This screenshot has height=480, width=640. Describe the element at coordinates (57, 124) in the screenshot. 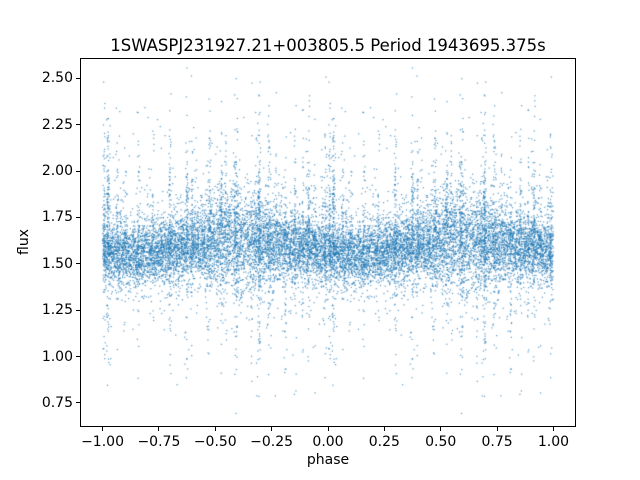

I see `y-tick-label: 2.25` at that location.